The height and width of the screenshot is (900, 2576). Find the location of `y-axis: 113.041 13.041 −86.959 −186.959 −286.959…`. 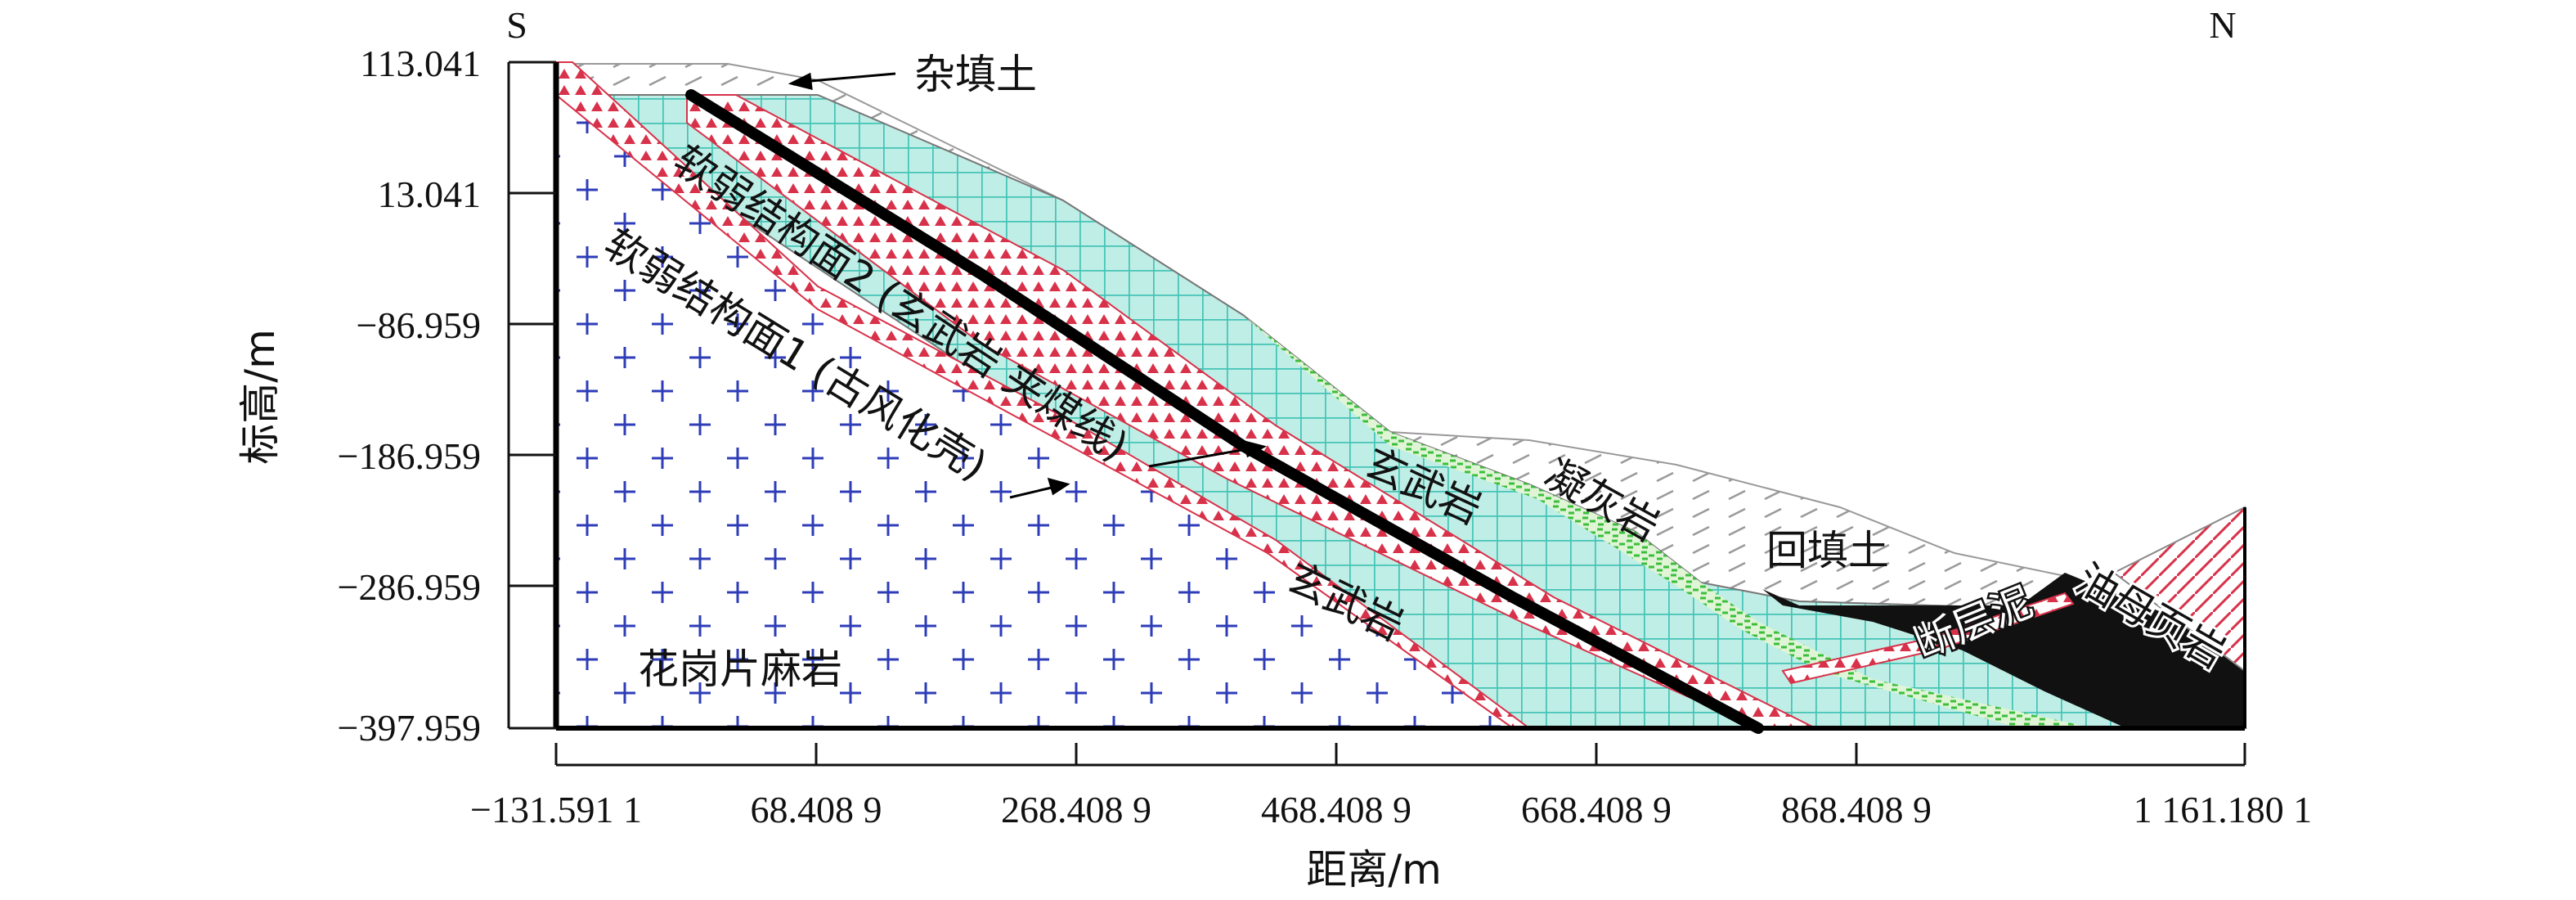

y-axis: 113.041 13.041 −86.959 −186.959 −286.959… is located at coordinates (396, 396).